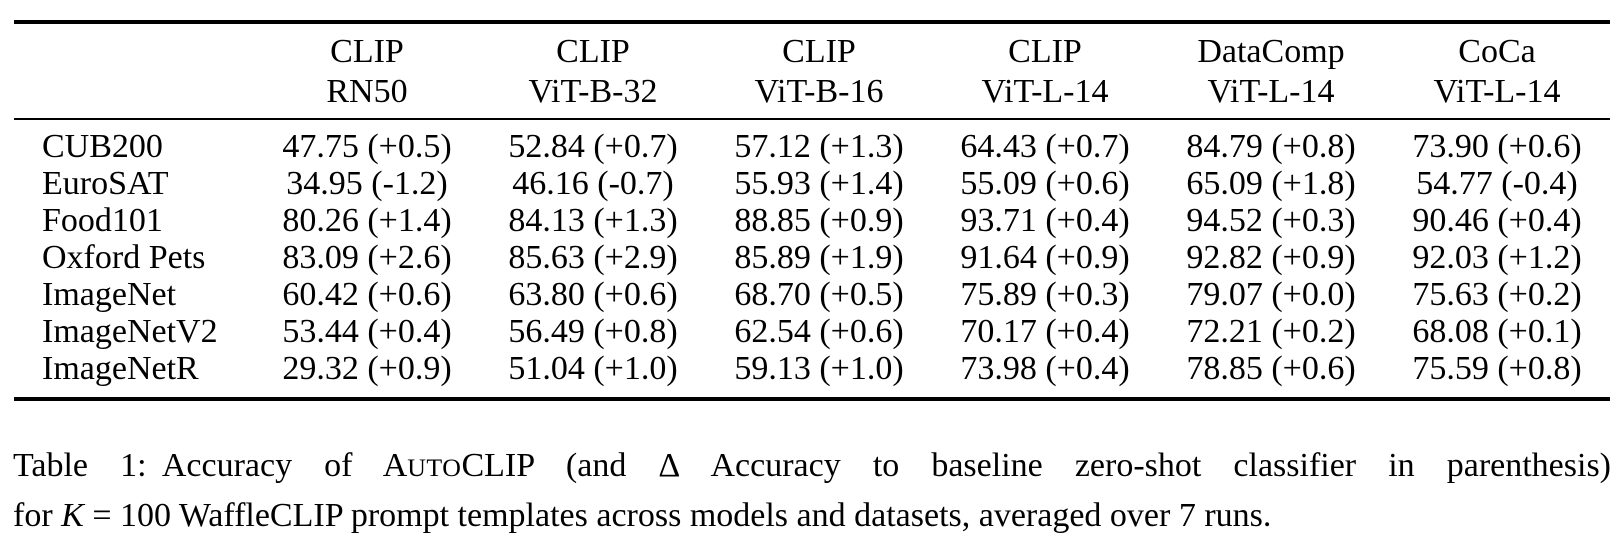 This screenshot has height=548, width=1624. Describe the element at coordinates (124, 257) in the screenshot. I see `dataset-label: Oxford Pets` at that location.